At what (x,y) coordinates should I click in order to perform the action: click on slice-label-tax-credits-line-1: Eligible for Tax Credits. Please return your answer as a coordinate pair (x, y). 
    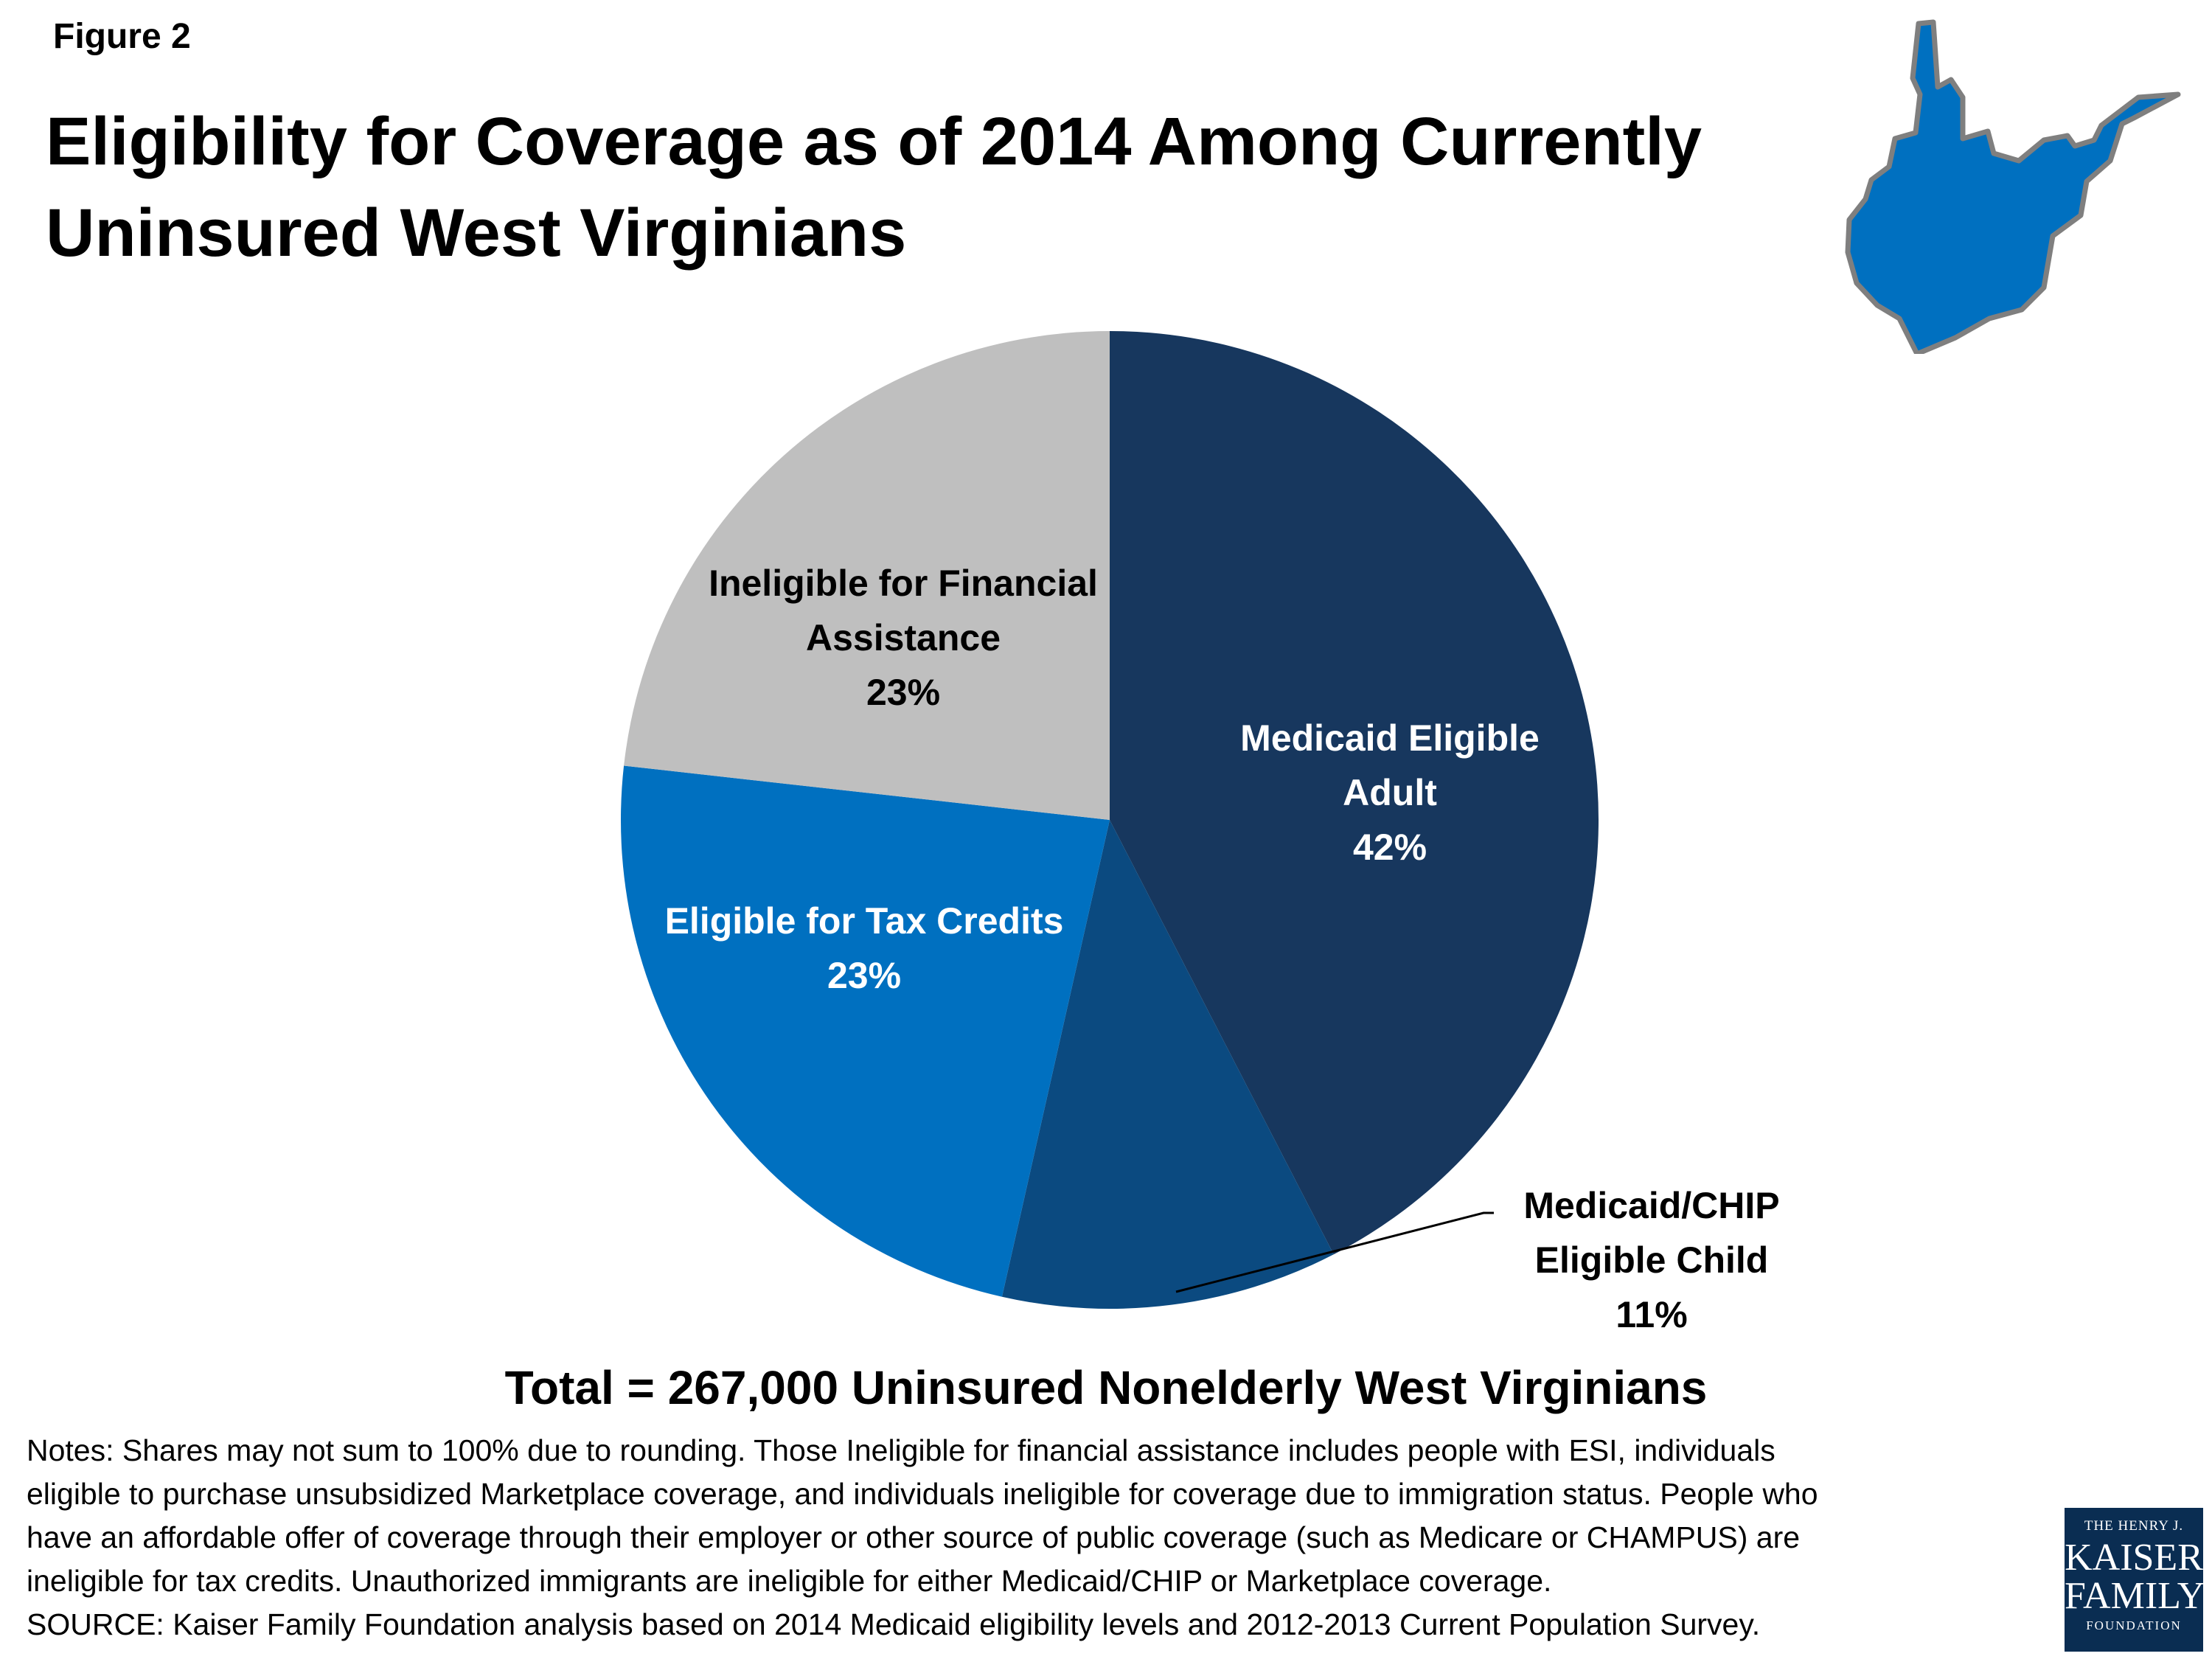
    Looking at the image, I should click on (864, 921).